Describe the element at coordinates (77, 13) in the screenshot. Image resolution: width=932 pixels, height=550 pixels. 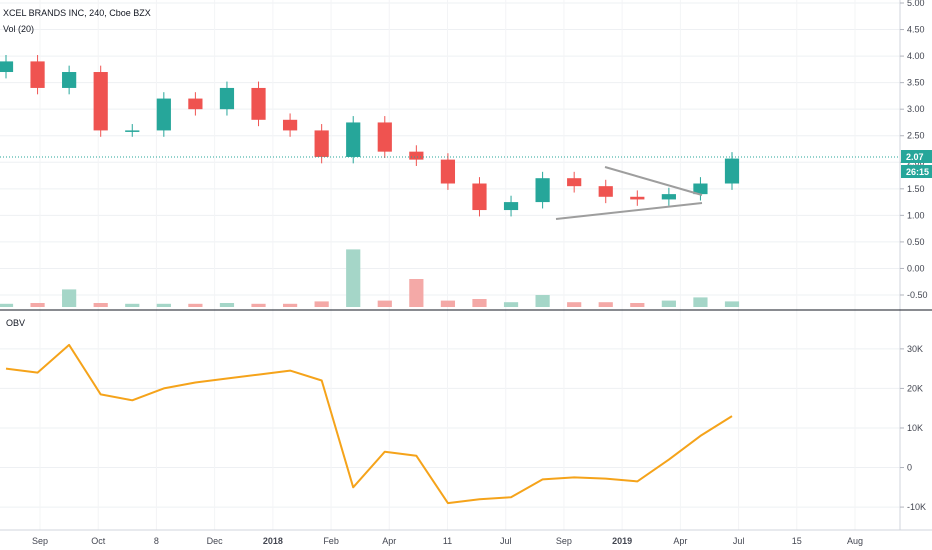
I see `chart-title: XCEL BRANDS INC, 240, Cboe BZX` at that location.